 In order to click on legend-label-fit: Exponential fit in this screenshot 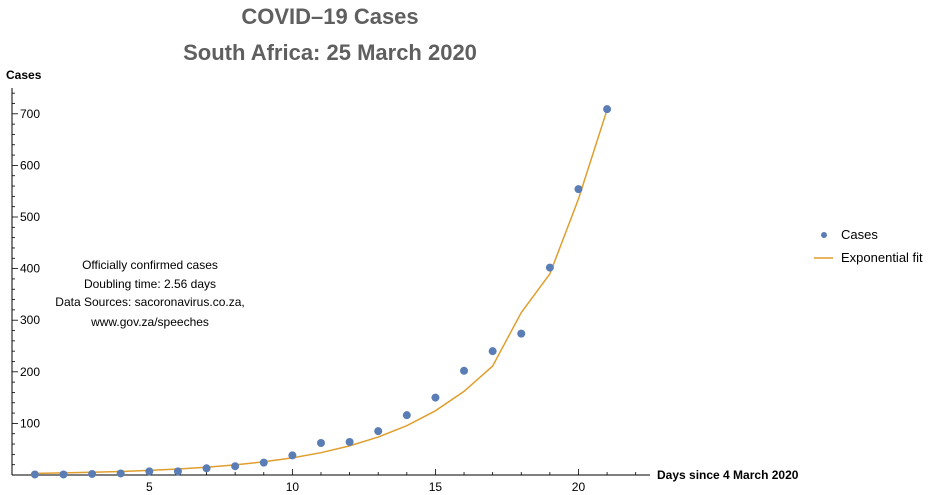, I will do `click(882, 257)`.